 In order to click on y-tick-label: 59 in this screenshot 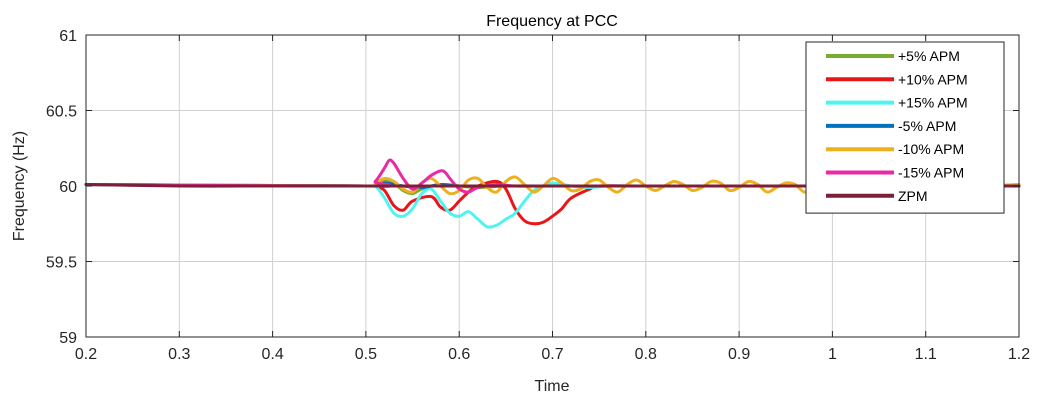, I will do `click(68, 338)`.